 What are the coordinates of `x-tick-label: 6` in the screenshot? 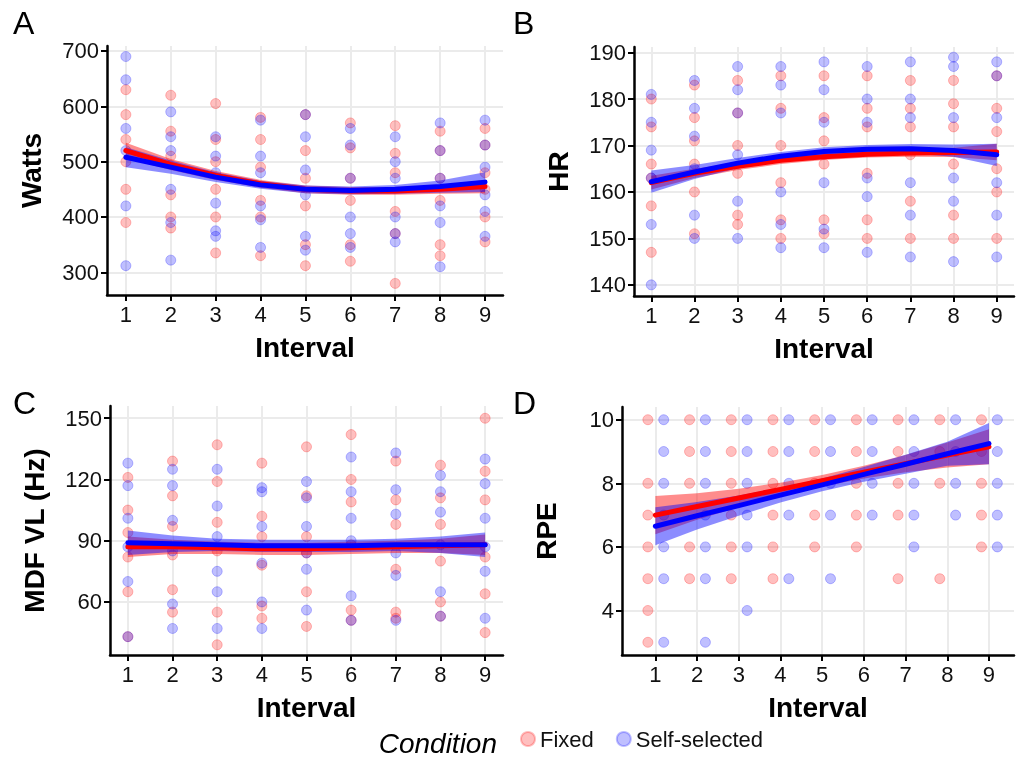 It's located at (867, 315).